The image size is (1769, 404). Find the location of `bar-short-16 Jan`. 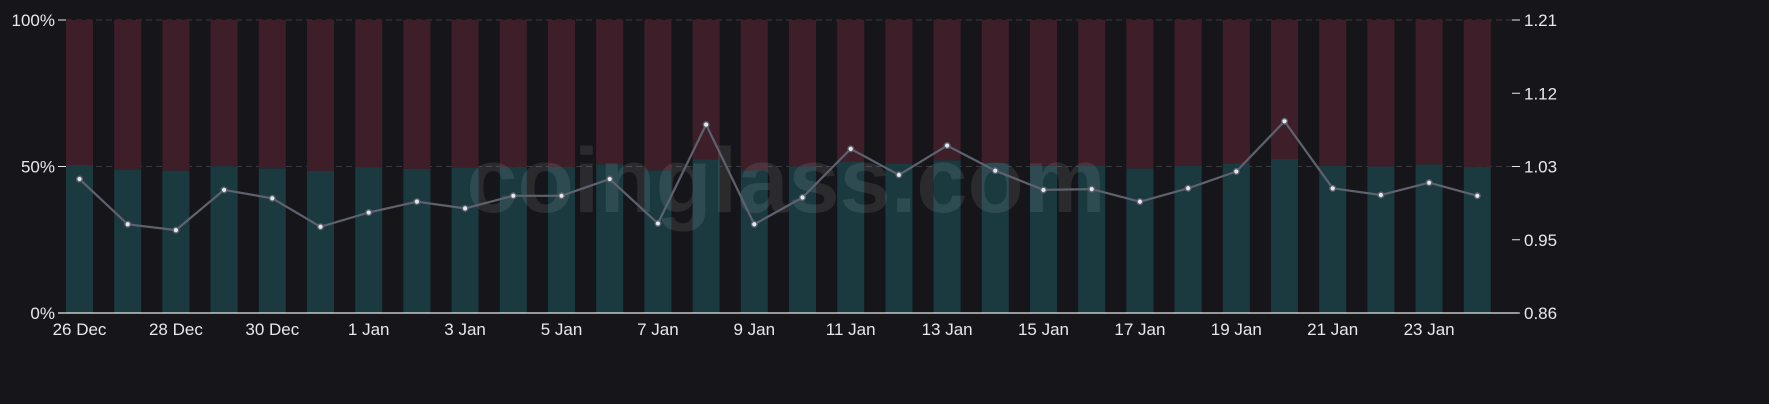

bar-short-16 Jan is located at coordinates (1092, 93).